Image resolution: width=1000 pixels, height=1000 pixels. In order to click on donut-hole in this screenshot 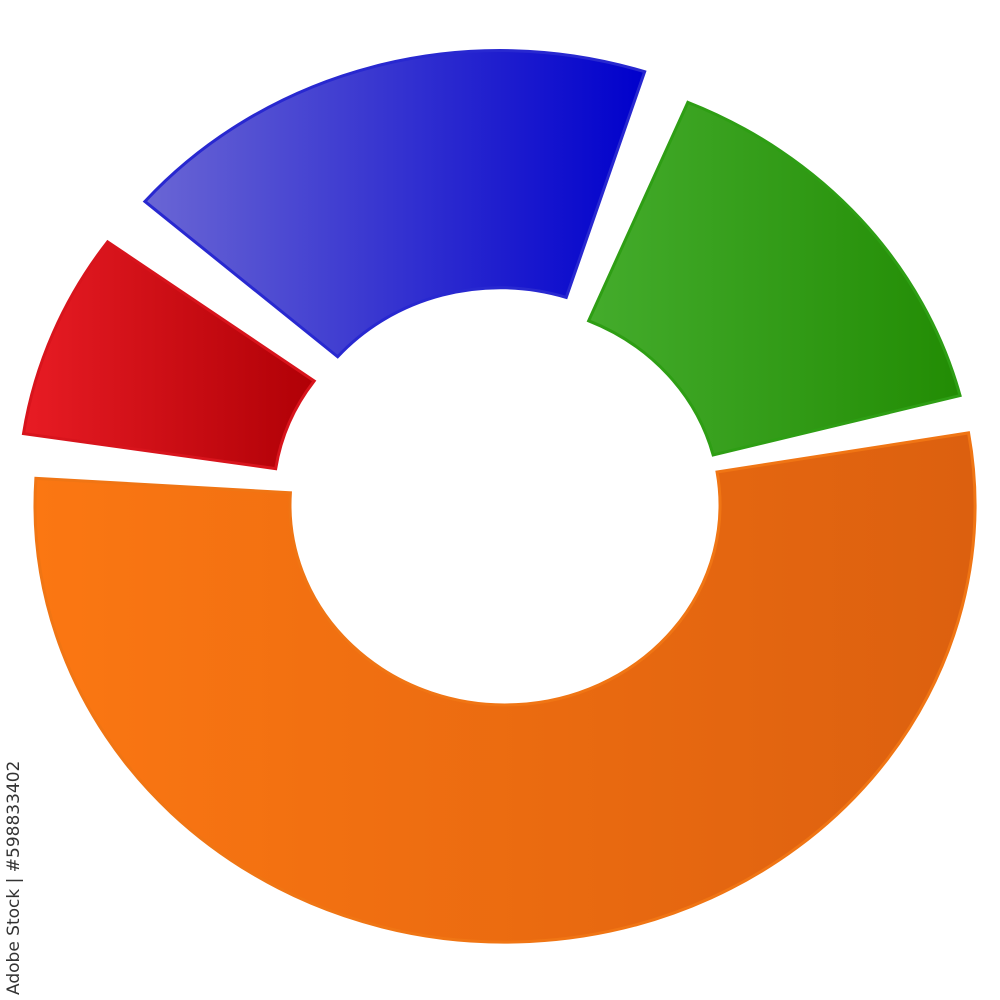, I will do `click(548, 522)`.